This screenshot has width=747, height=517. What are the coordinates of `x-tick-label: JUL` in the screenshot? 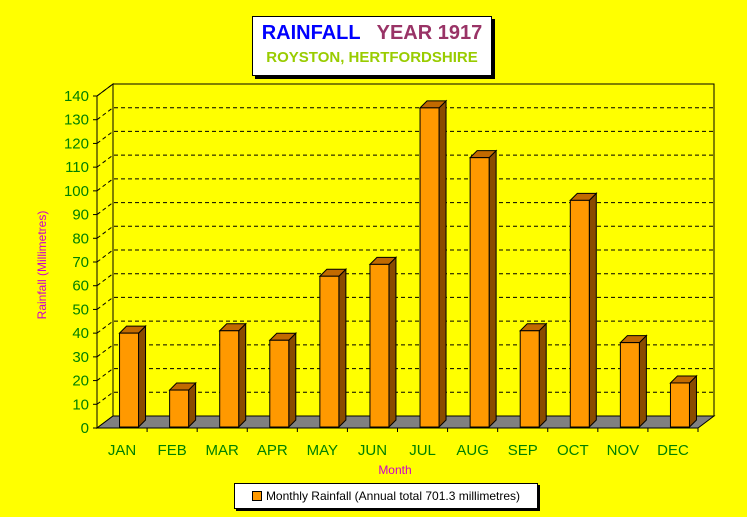 It's located at (422, 450).